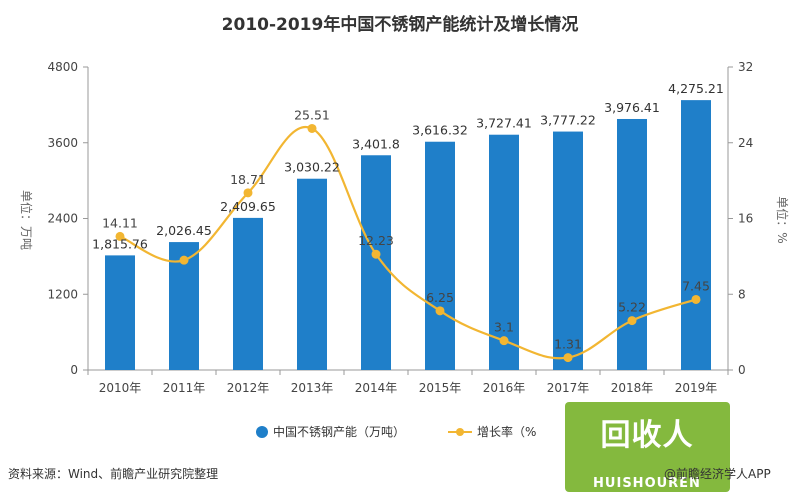 The height and width of the screenshot is (500, 800). I want to click on growth-value-label: 6.25, so click(440, 297).